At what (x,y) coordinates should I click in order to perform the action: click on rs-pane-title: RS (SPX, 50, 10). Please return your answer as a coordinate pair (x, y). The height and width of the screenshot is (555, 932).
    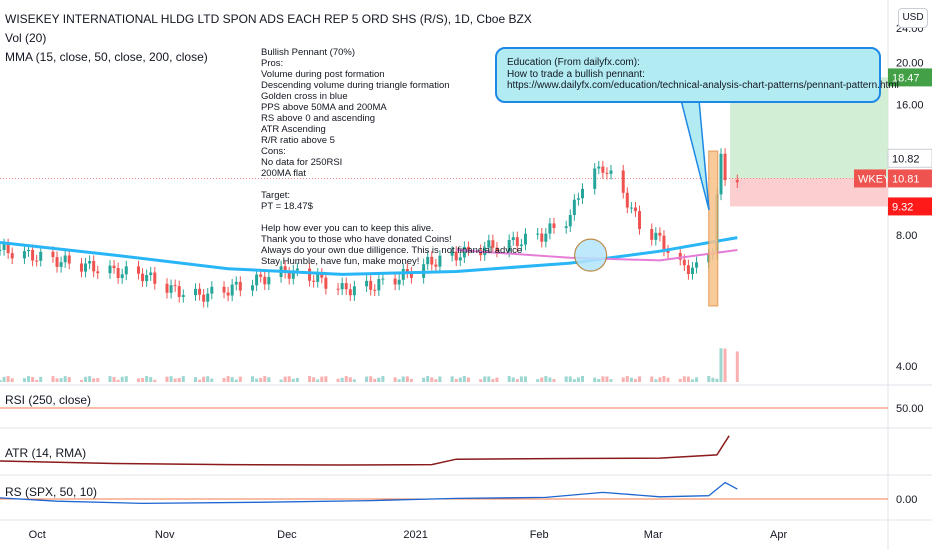
    Looking at the image, I should click on (51, 492).